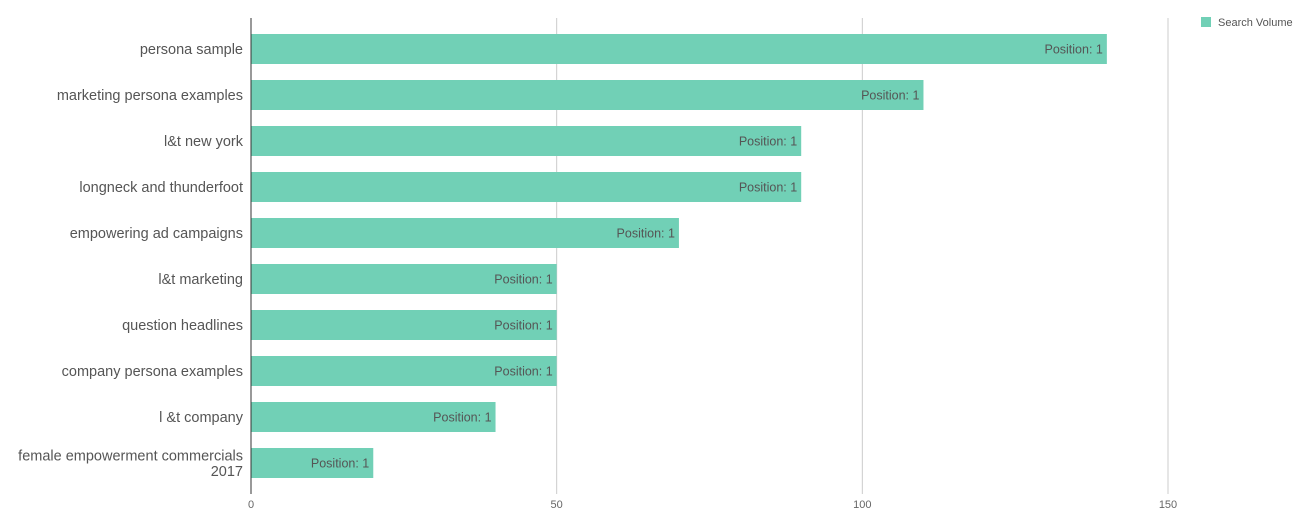 The width and height of the screenshot is (1300, 528). I want to click on category-label: persona sample, so click(191, 50).